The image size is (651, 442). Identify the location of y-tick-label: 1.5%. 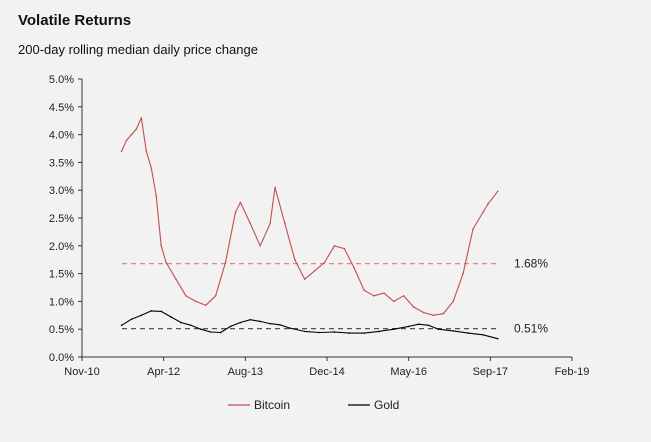
(61, 275).